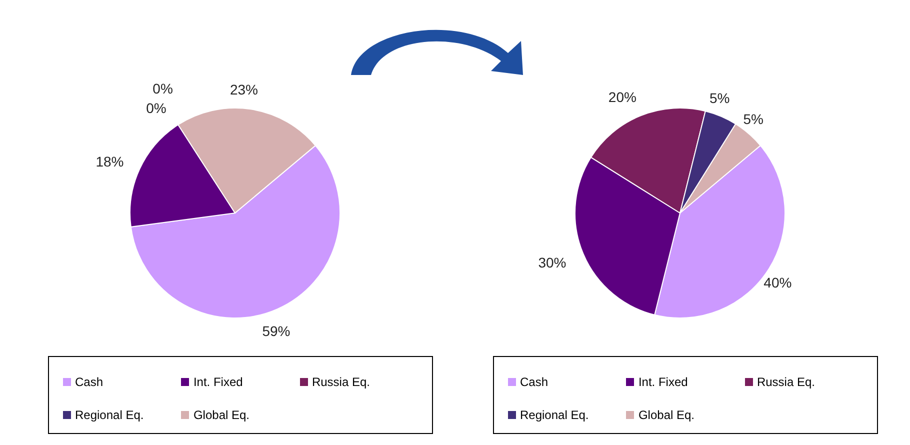  Describe the element at coordinates (552, 262) in the screenshot. I see `data-label: 30%` at that location.